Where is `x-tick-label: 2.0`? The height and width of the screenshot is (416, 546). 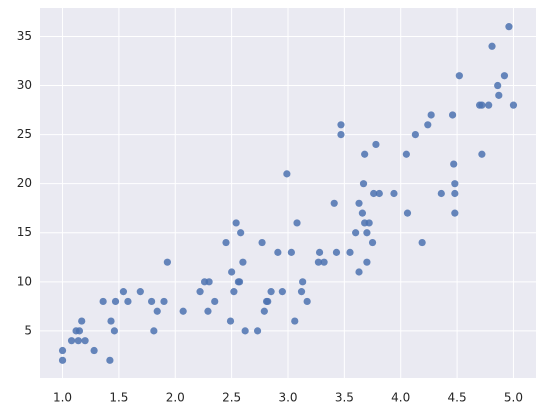
x-tick-label: 2.0 is located at coordinates (175, 398).